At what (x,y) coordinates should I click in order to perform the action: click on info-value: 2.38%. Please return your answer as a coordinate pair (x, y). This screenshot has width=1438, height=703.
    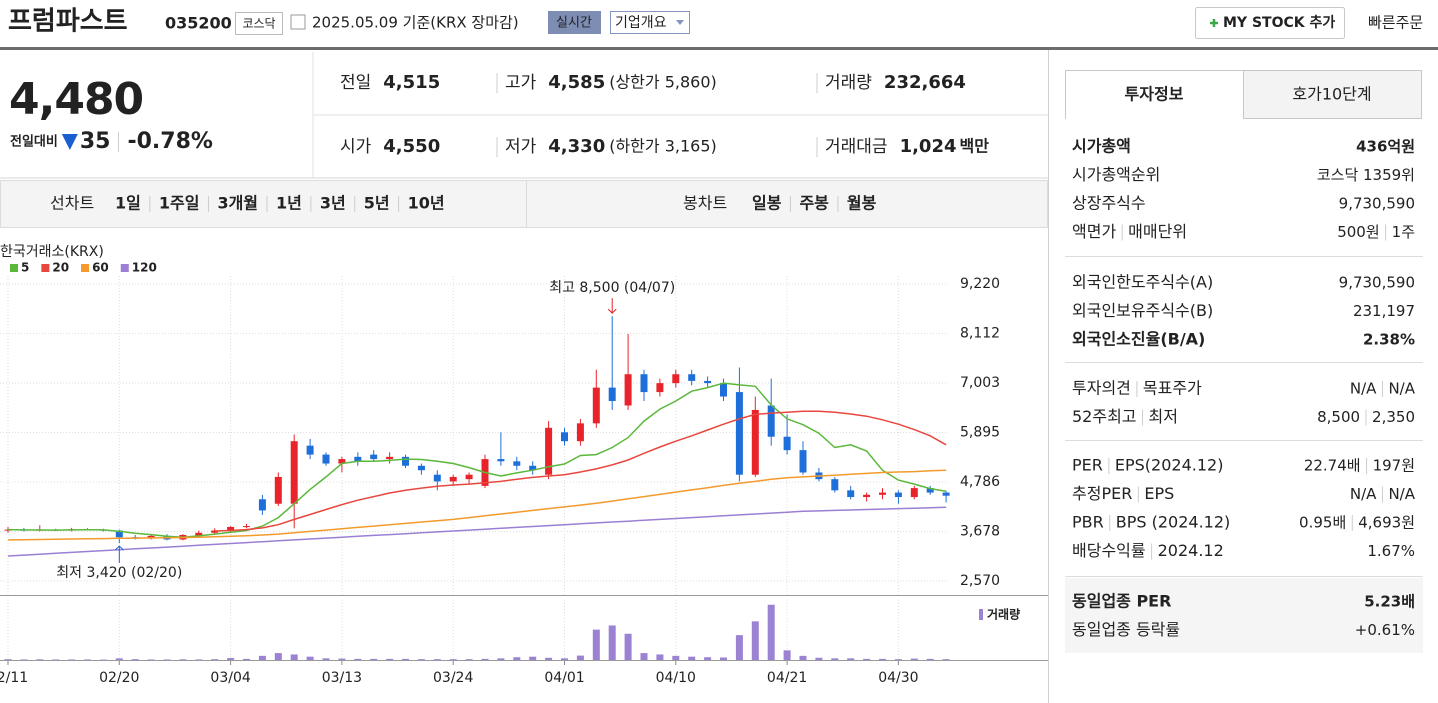
    Looking at the image, I should click on (1389, 340).